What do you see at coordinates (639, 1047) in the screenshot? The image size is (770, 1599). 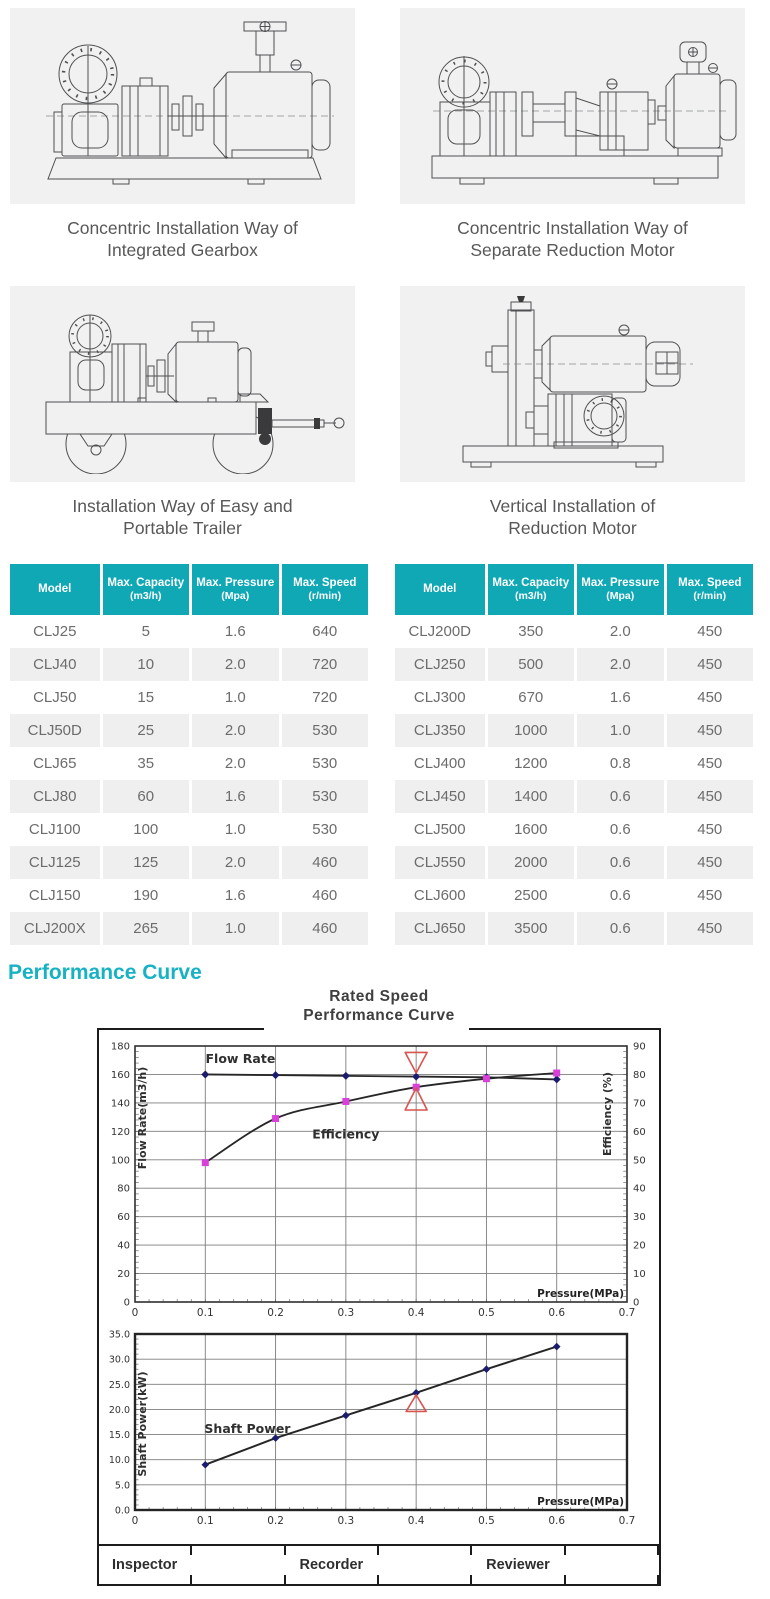 I see `svg-text: 90` at bounding box center [639, 1047].